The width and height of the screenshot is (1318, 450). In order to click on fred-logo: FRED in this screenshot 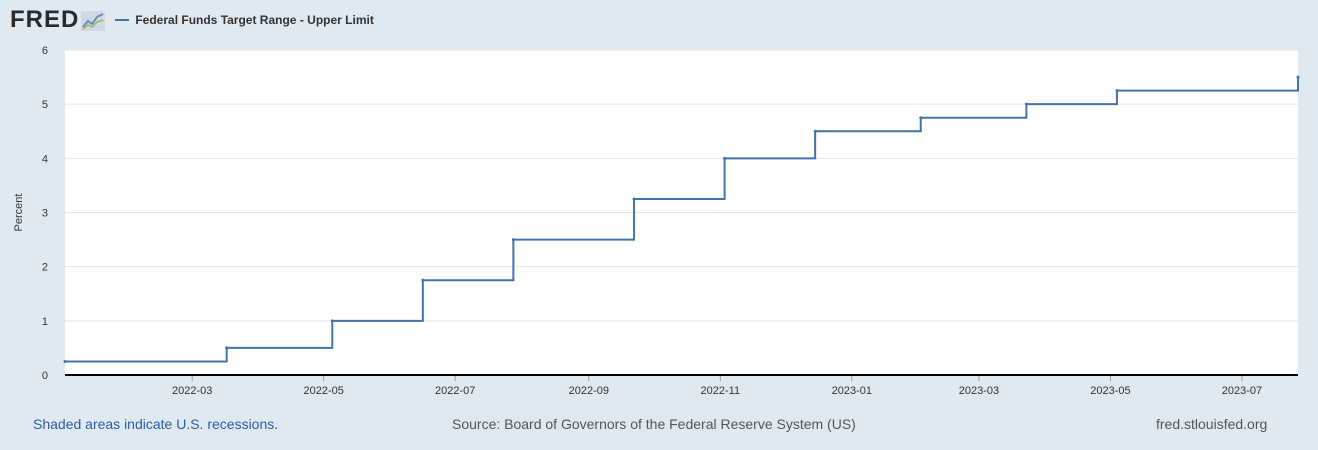, I will do `click(58, 19)`.